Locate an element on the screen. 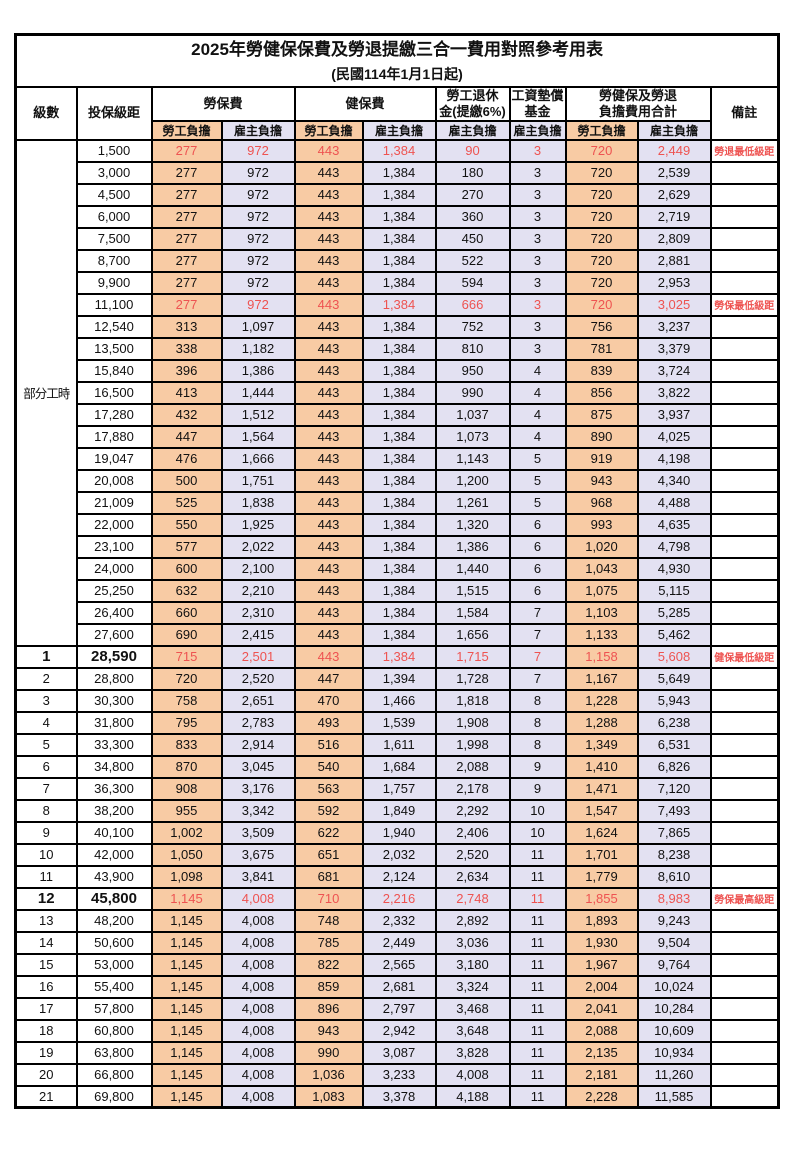 The image size is (791, 1153). value-cell: 2,953 is located at coordinates (674, 282).